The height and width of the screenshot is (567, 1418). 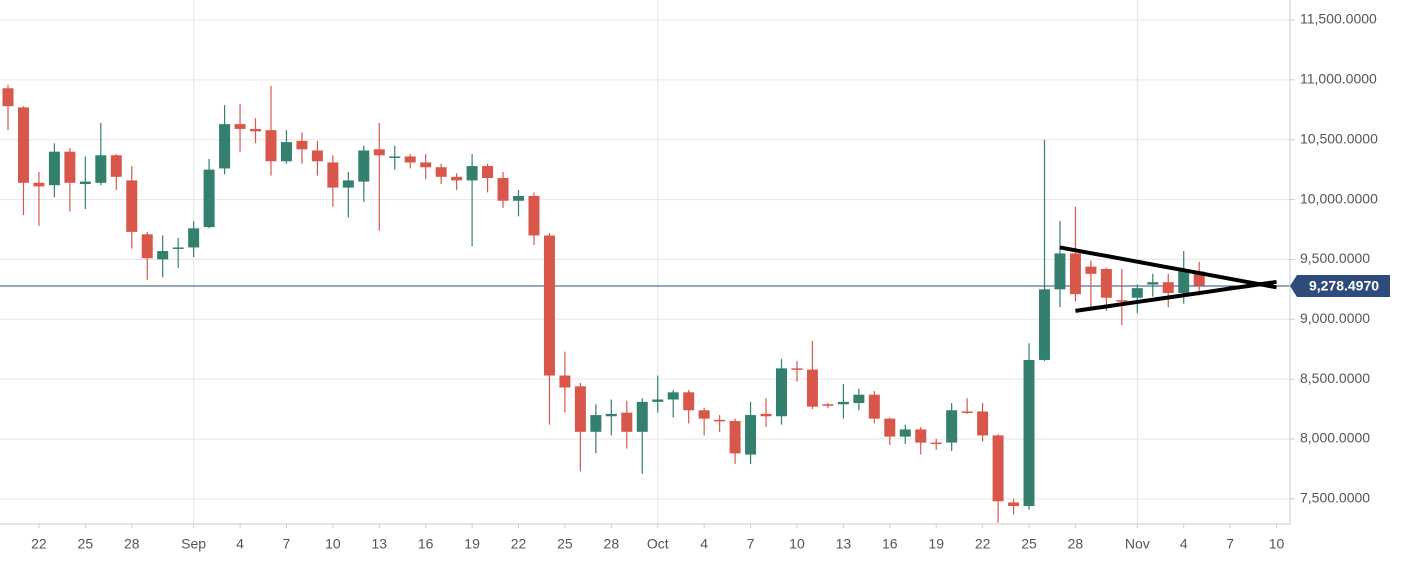 What do you see at coordinates (1335, 318) in the screenshot?
I see `y-tick-label: 9,000.0000` at bounding box center [1335, 318].